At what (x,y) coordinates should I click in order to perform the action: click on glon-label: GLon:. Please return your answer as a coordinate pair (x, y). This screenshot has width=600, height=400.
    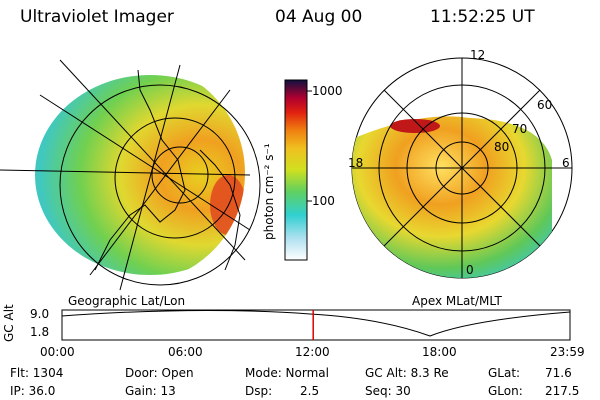
    Looking at the image, I should click on (505, 391).